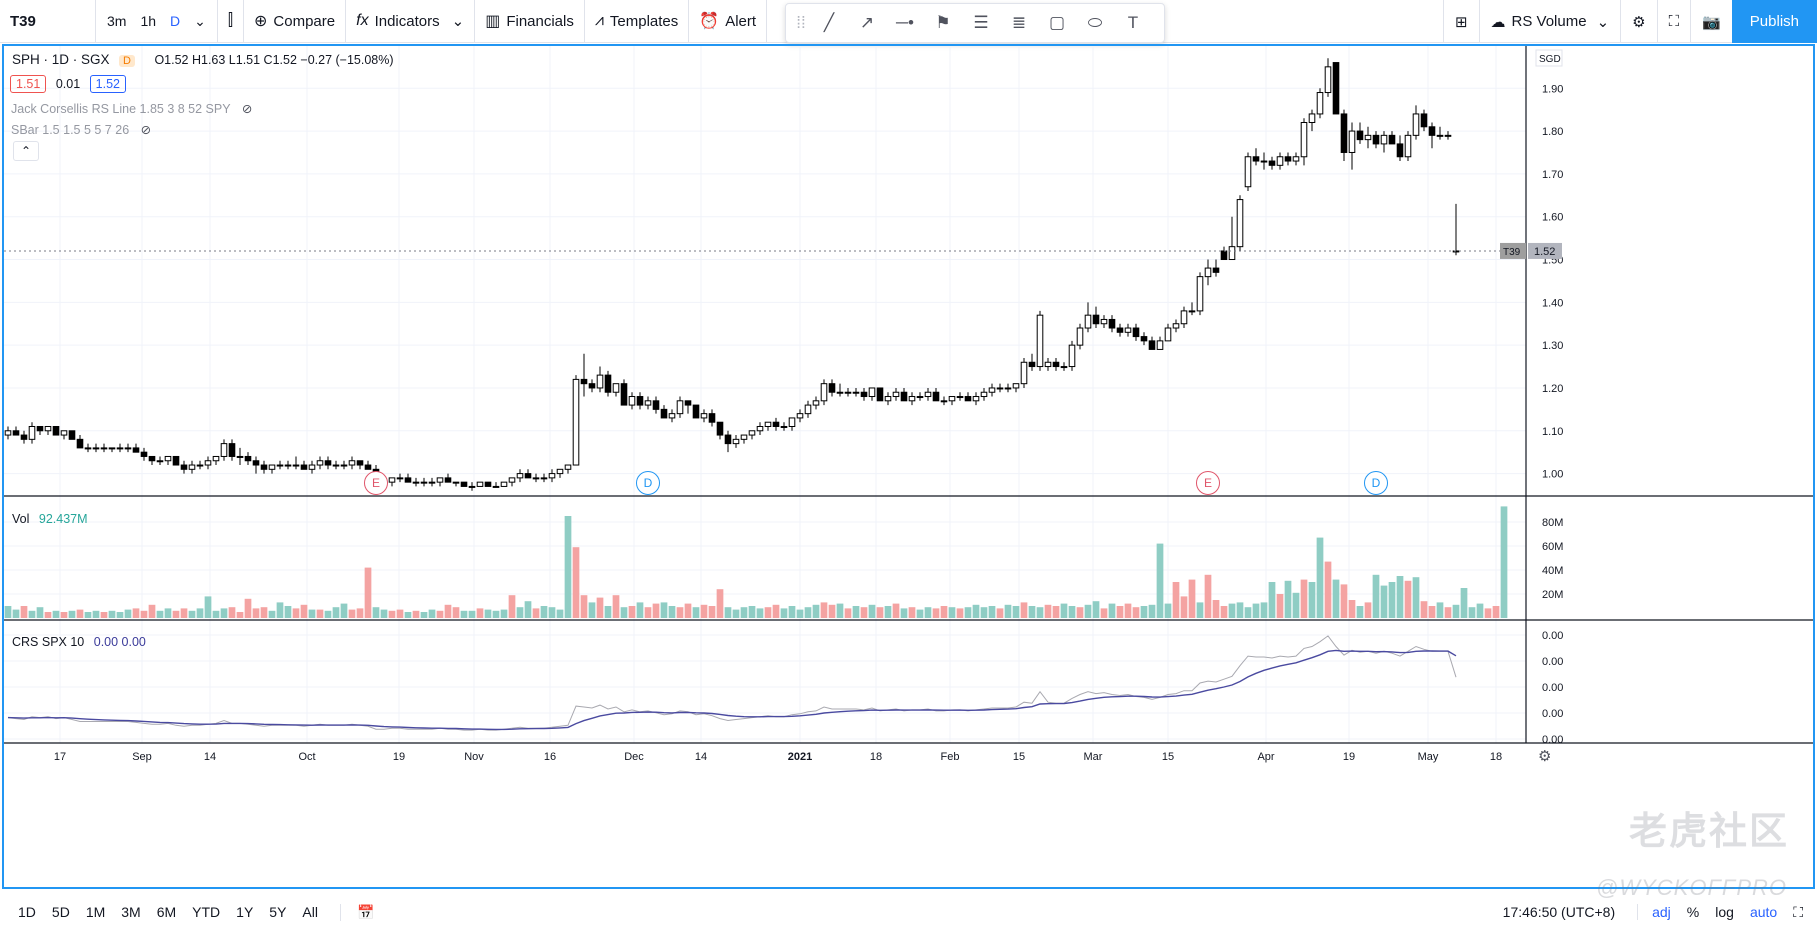 The image size is (1817, 932). What do you see at coordinates (1095, 22) in the screenshot?
I see `ellipse-icon: ⬭` at bounding box center [1095, 22].